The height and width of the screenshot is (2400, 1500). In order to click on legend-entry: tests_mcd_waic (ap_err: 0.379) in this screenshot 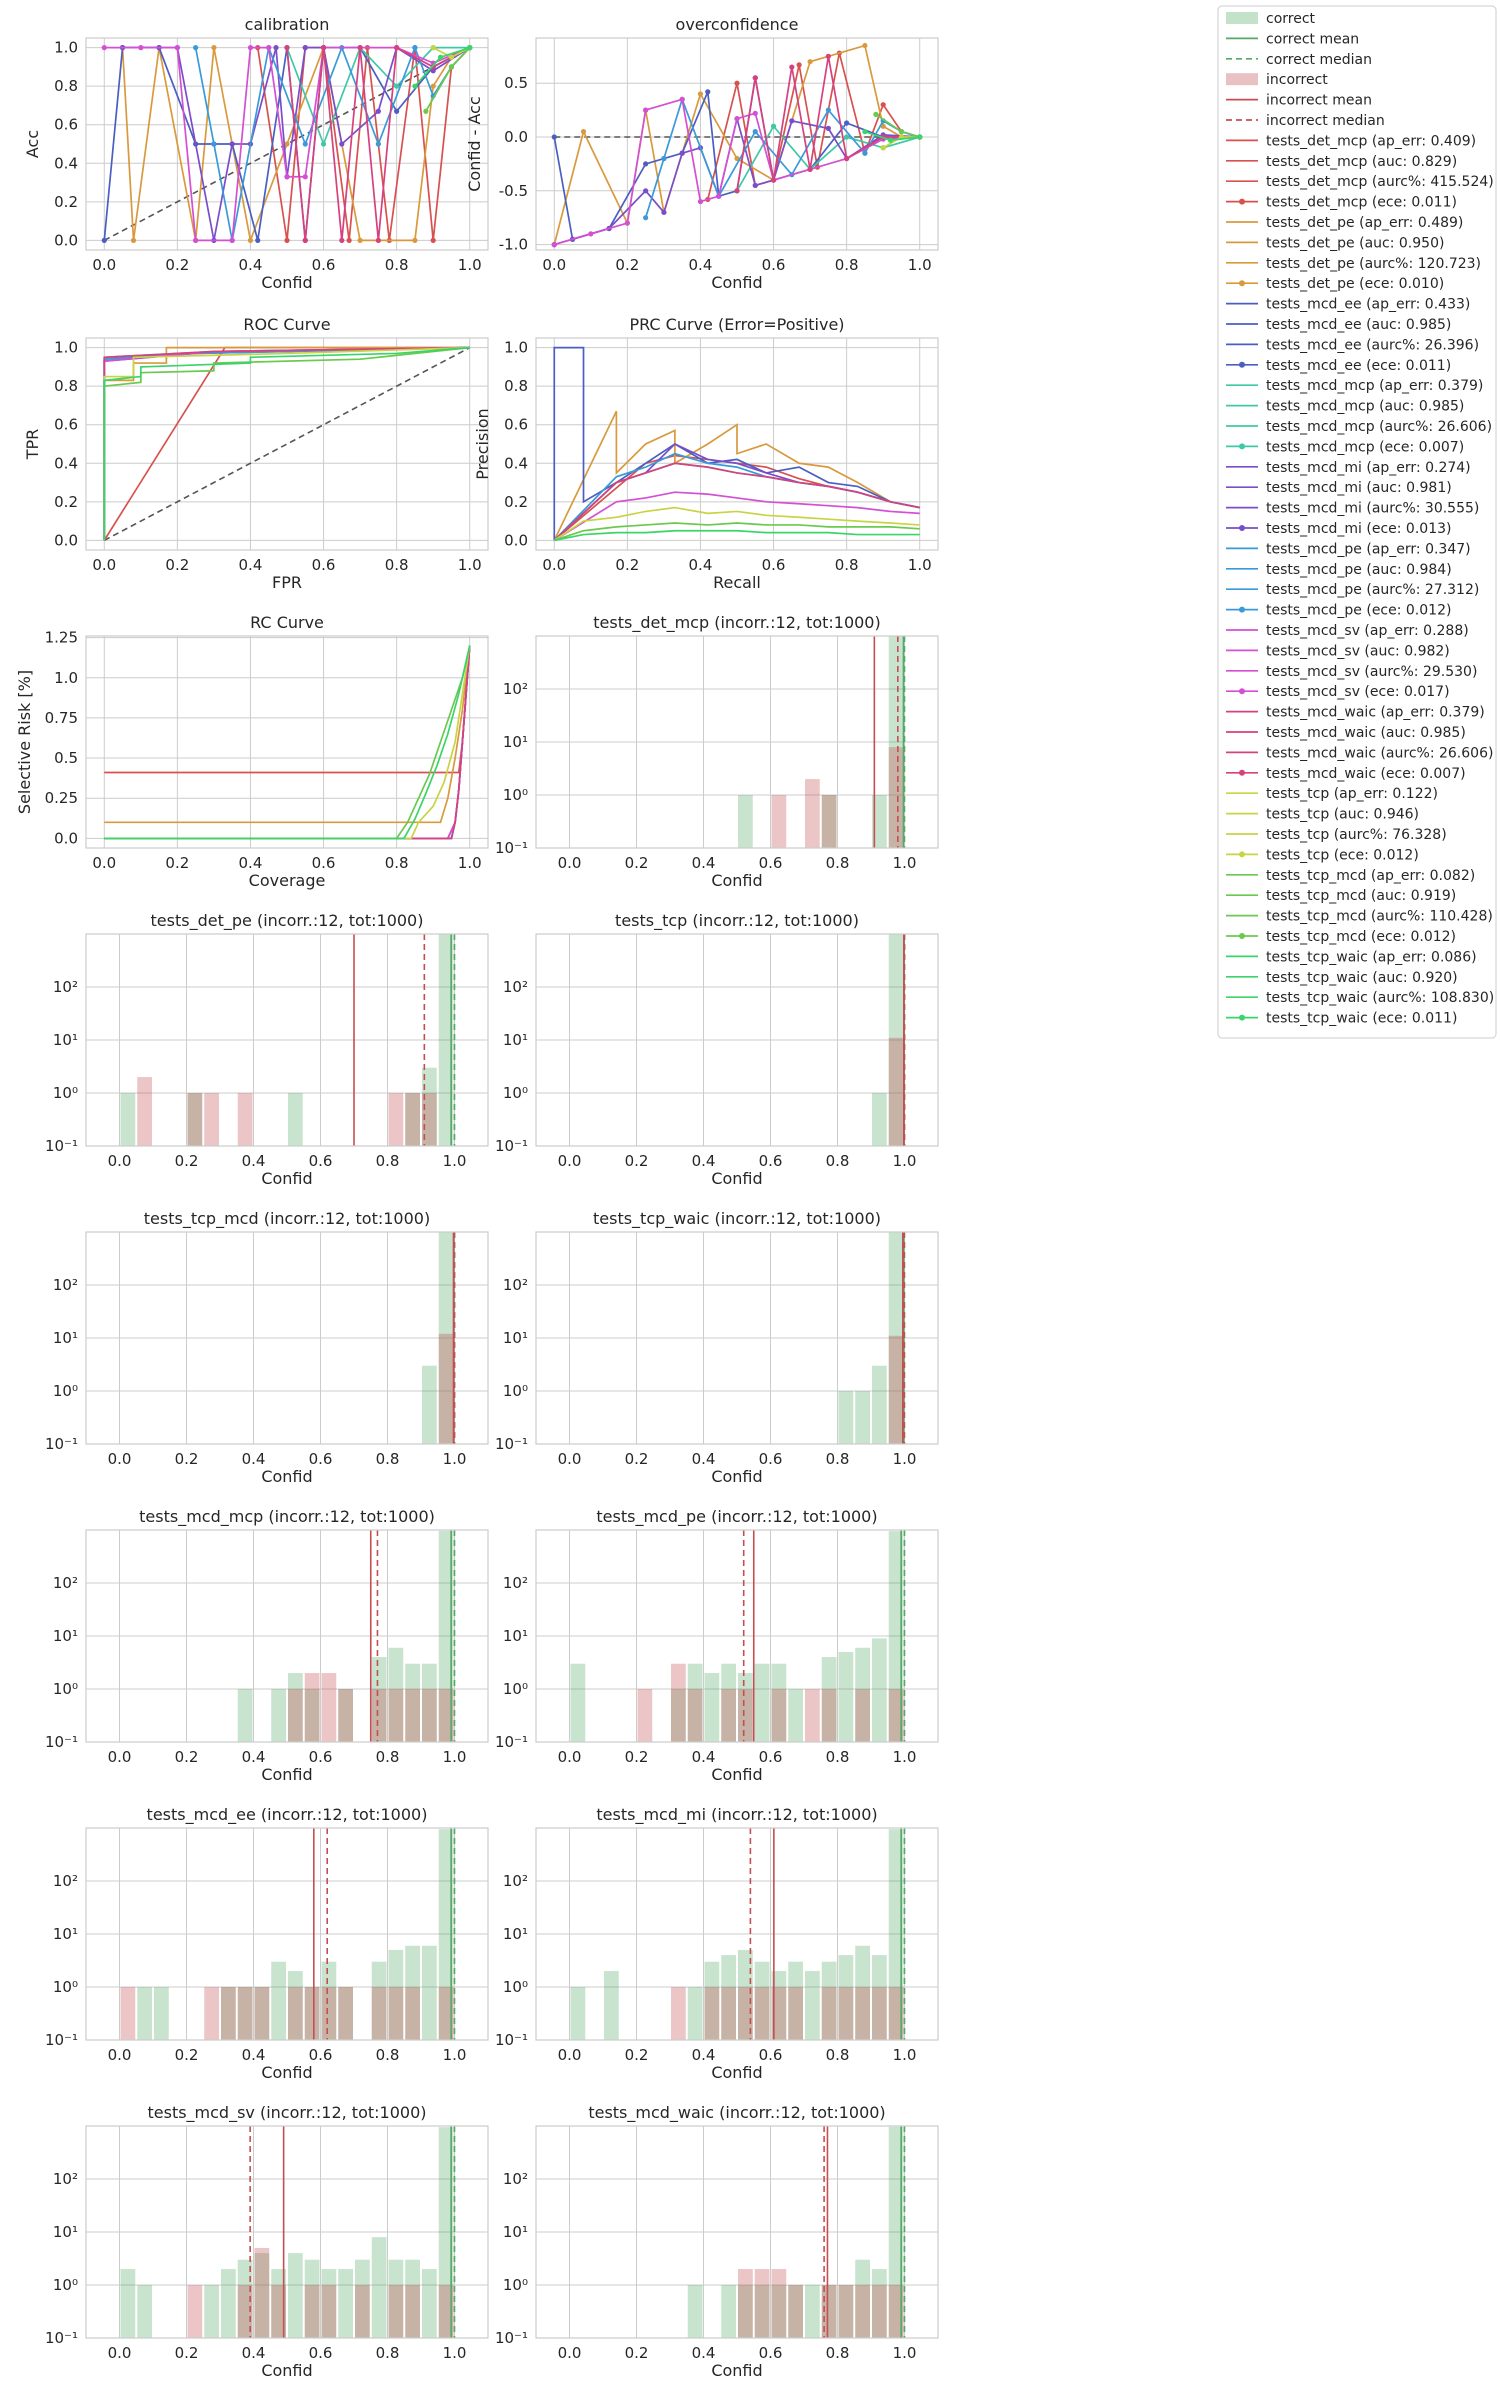, I will do `click(1355, 713)`.